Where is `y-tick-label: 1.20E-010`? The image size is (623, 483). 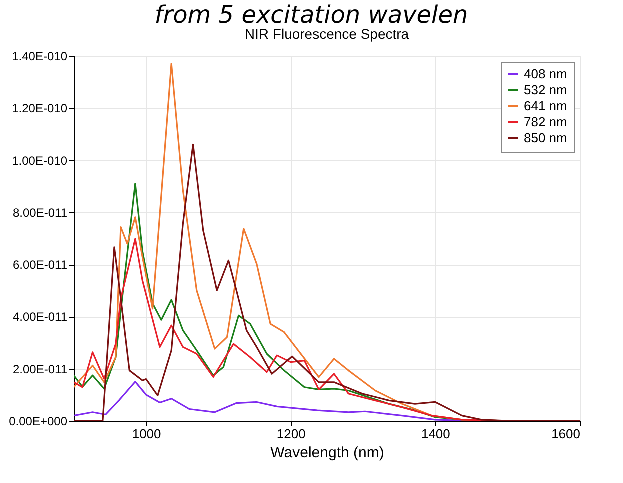 y-tick-label: 1.20E-010 is located at coordinates (40, 109).